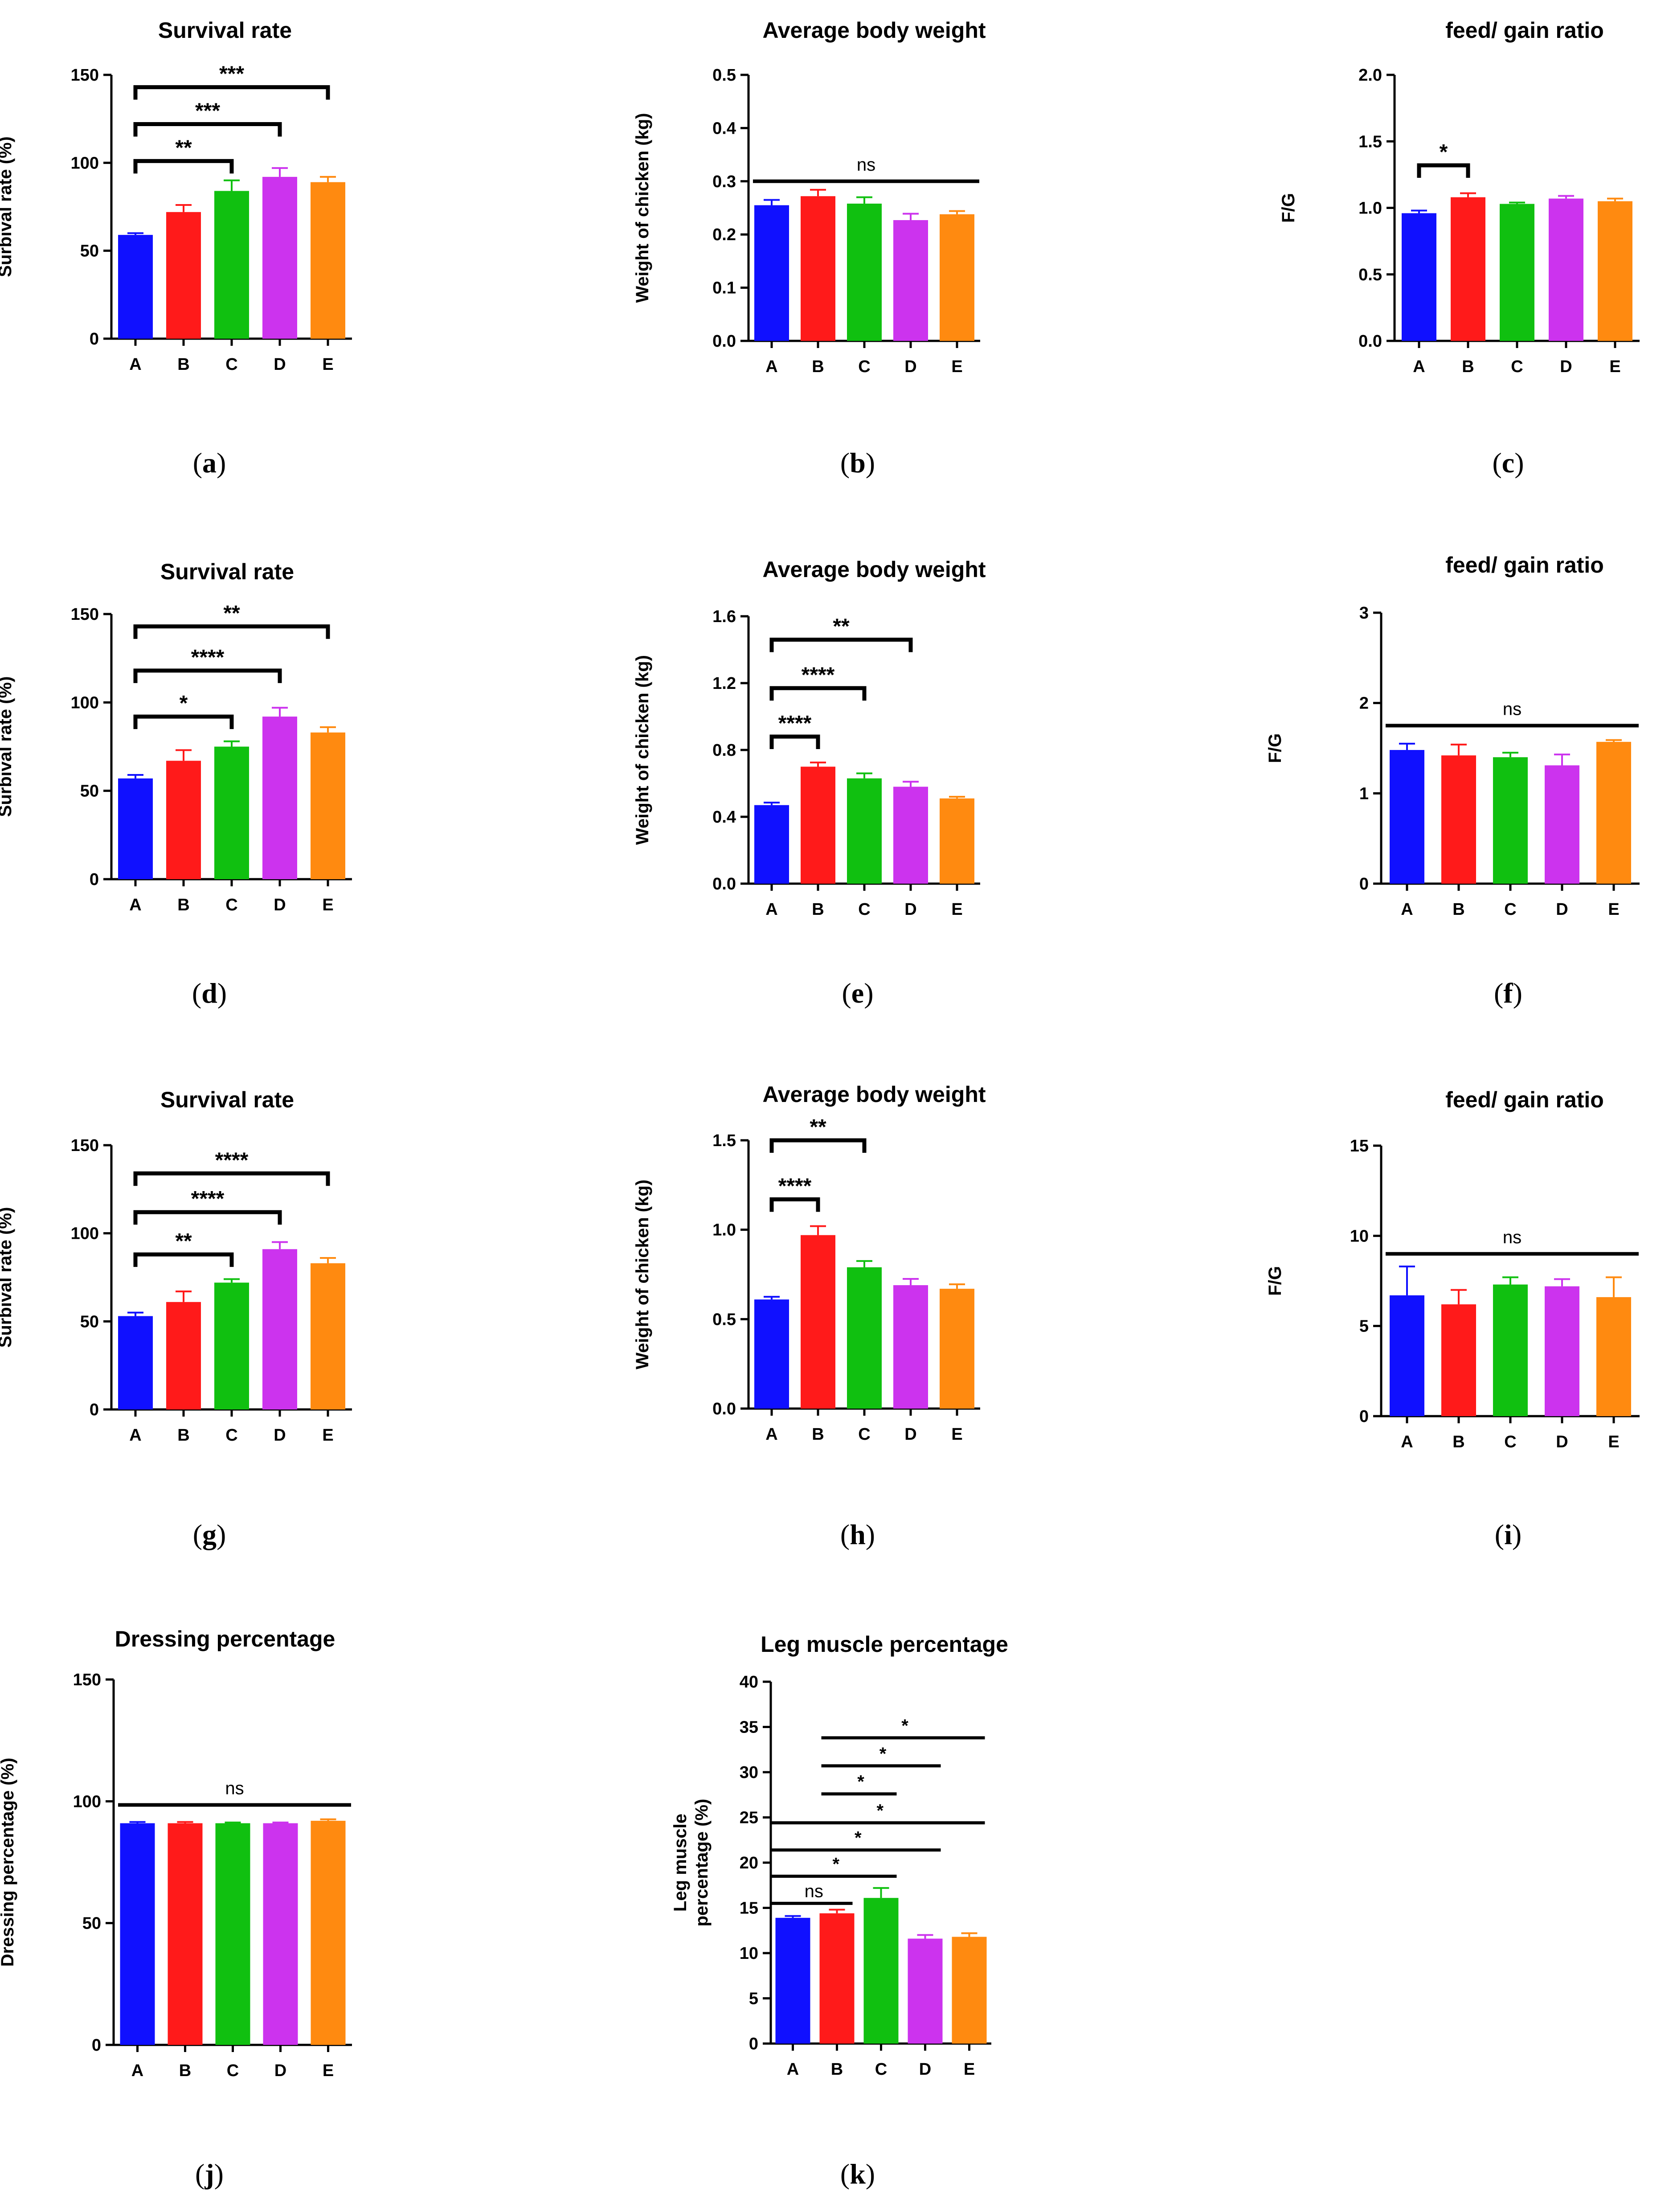 The width and height of the screenshot is (1677, 2212). Describe the element at coordinates (231, 74) in the screenshot. I see `significance-label: ***` at that location.